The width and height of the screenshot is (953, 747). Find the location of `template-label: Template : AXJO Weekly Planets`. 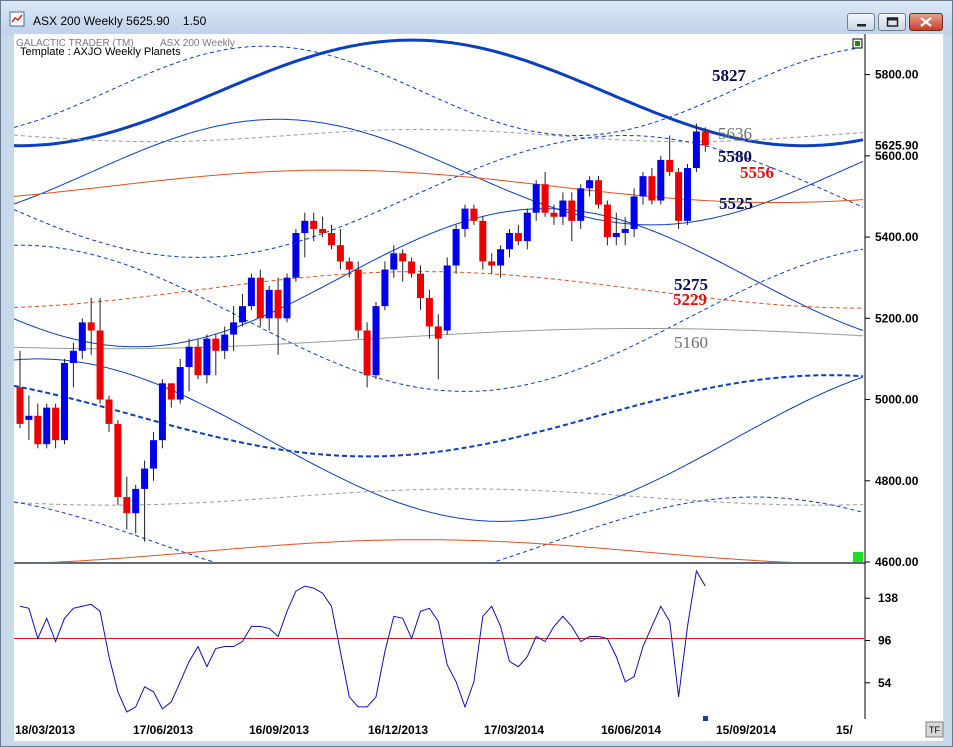

template-label: Template : AXJO Weekly Planets is located at coordinates (100, 52).